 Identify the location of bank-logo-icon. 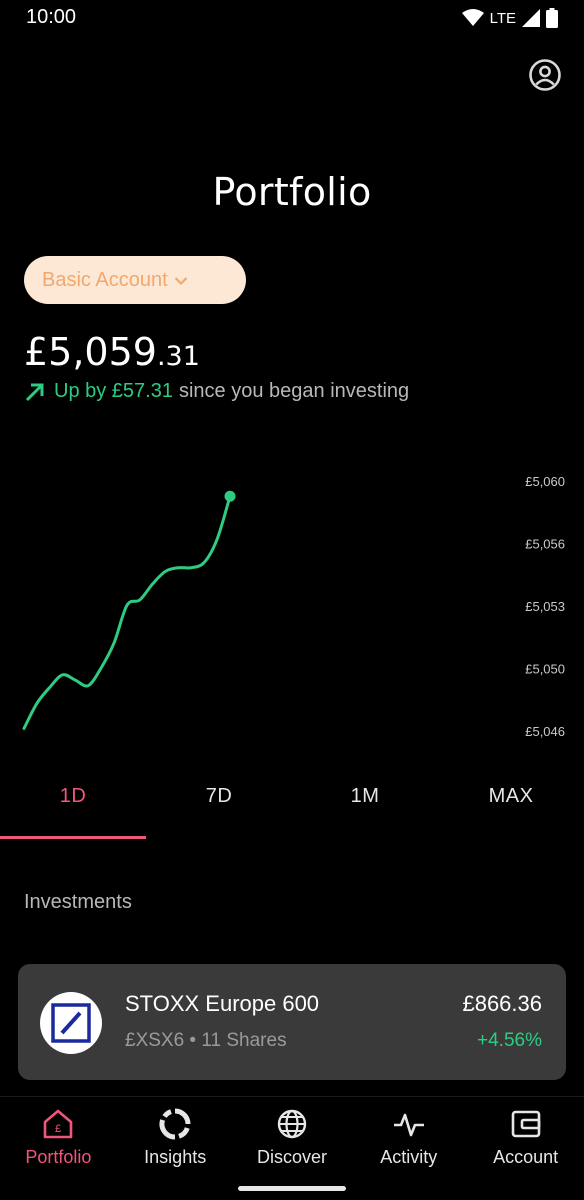
(71, 1023).